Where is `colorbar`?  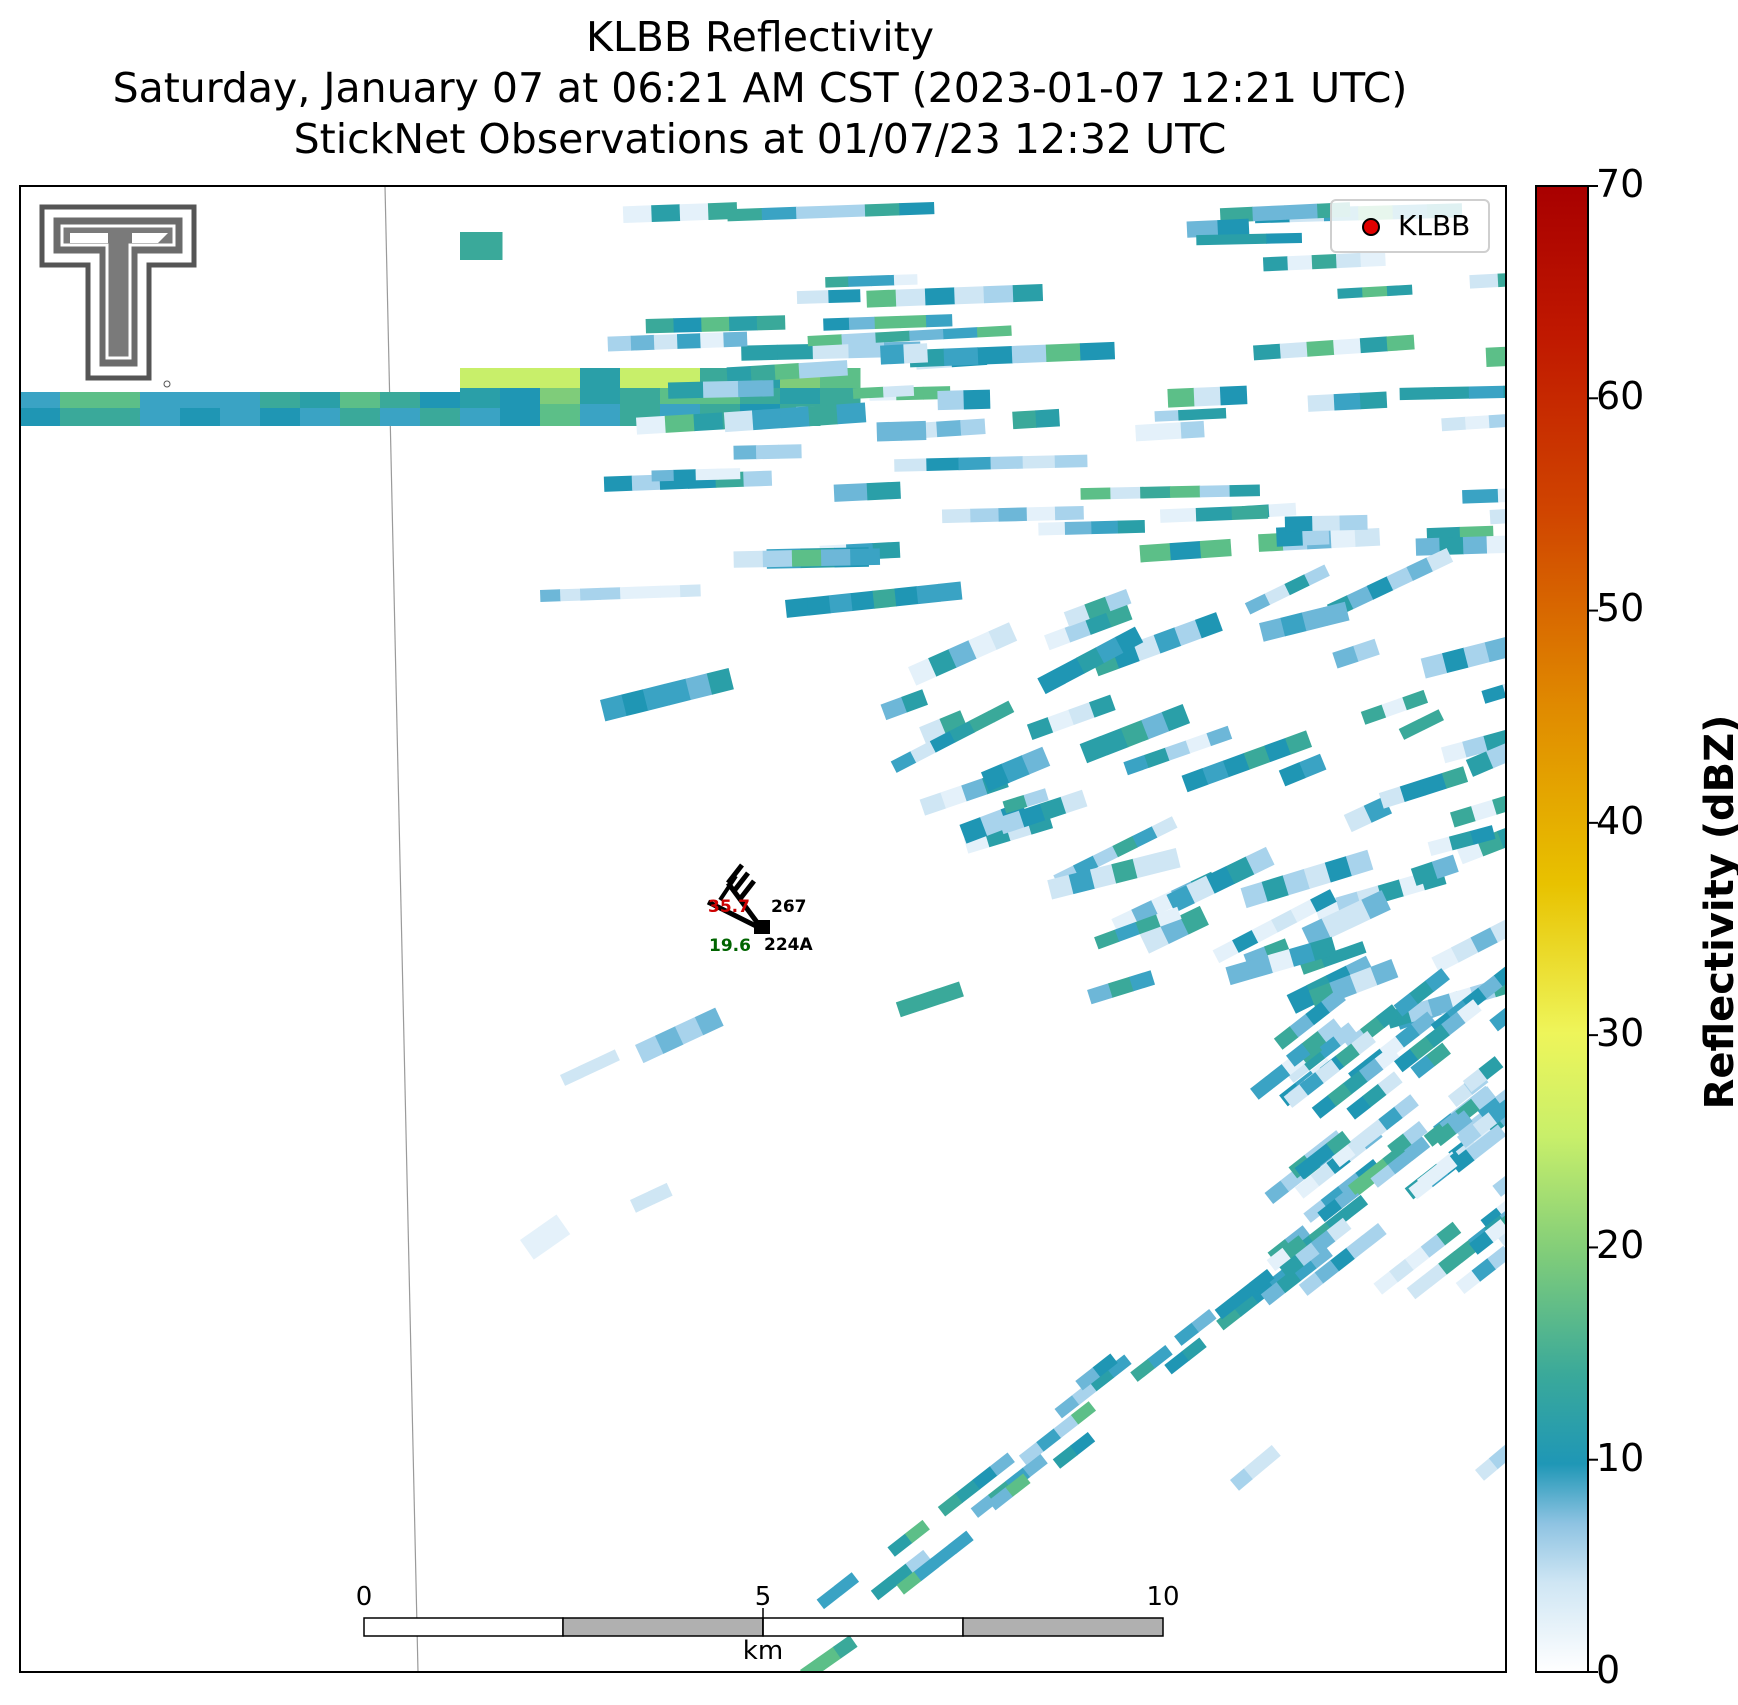
colorbar is located at coordinates (1562, 929).